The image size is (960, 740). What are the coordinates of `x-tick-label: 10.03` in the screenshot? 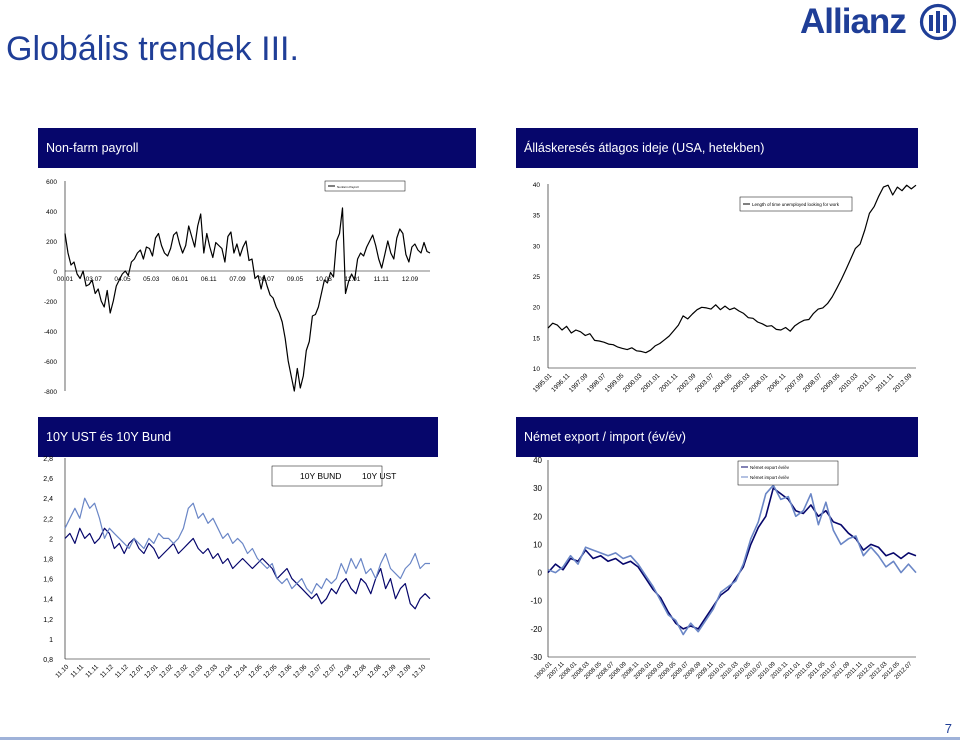 It's located at (324, 279).